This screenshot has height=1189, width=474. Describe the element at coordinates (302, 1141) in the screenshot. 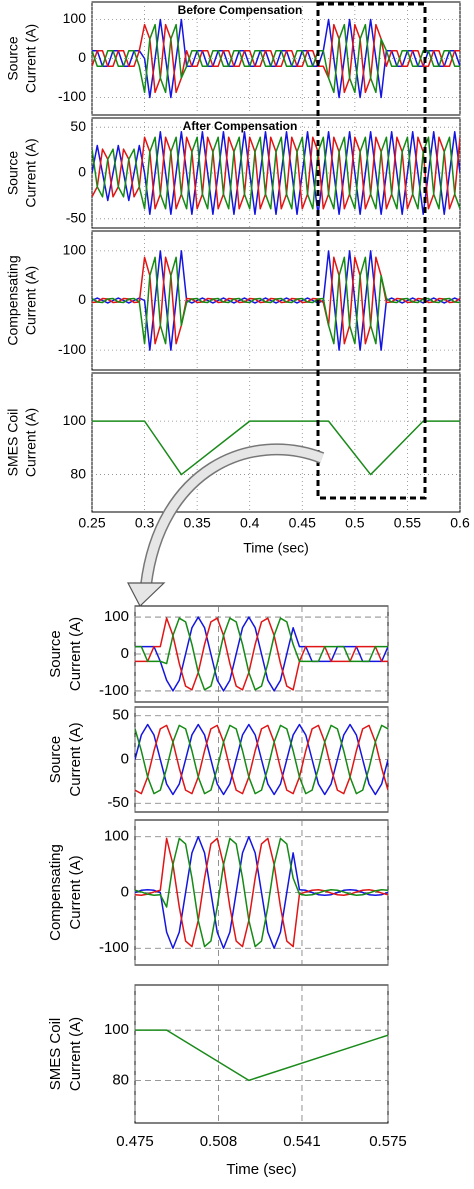

I see `x-tick-label: 0.541` at that location.